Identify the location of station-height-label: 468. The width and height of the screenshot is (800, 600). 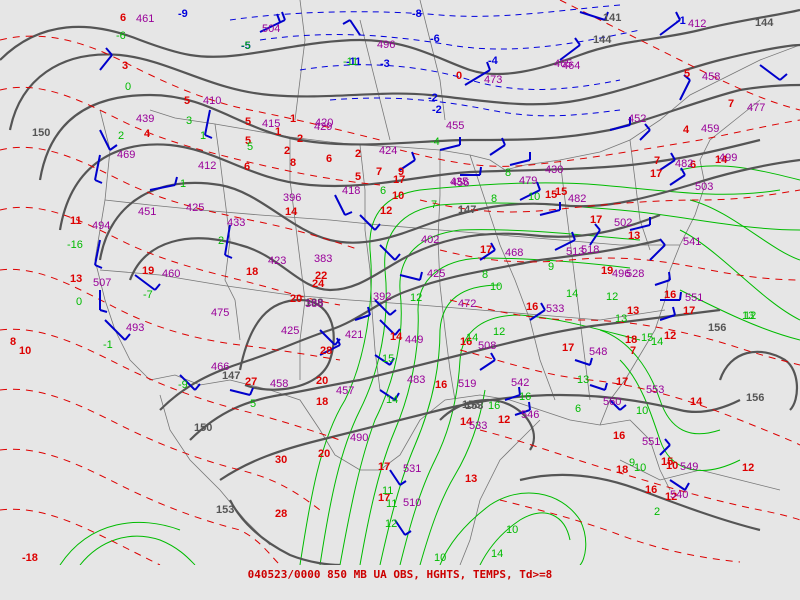
(514, 253).